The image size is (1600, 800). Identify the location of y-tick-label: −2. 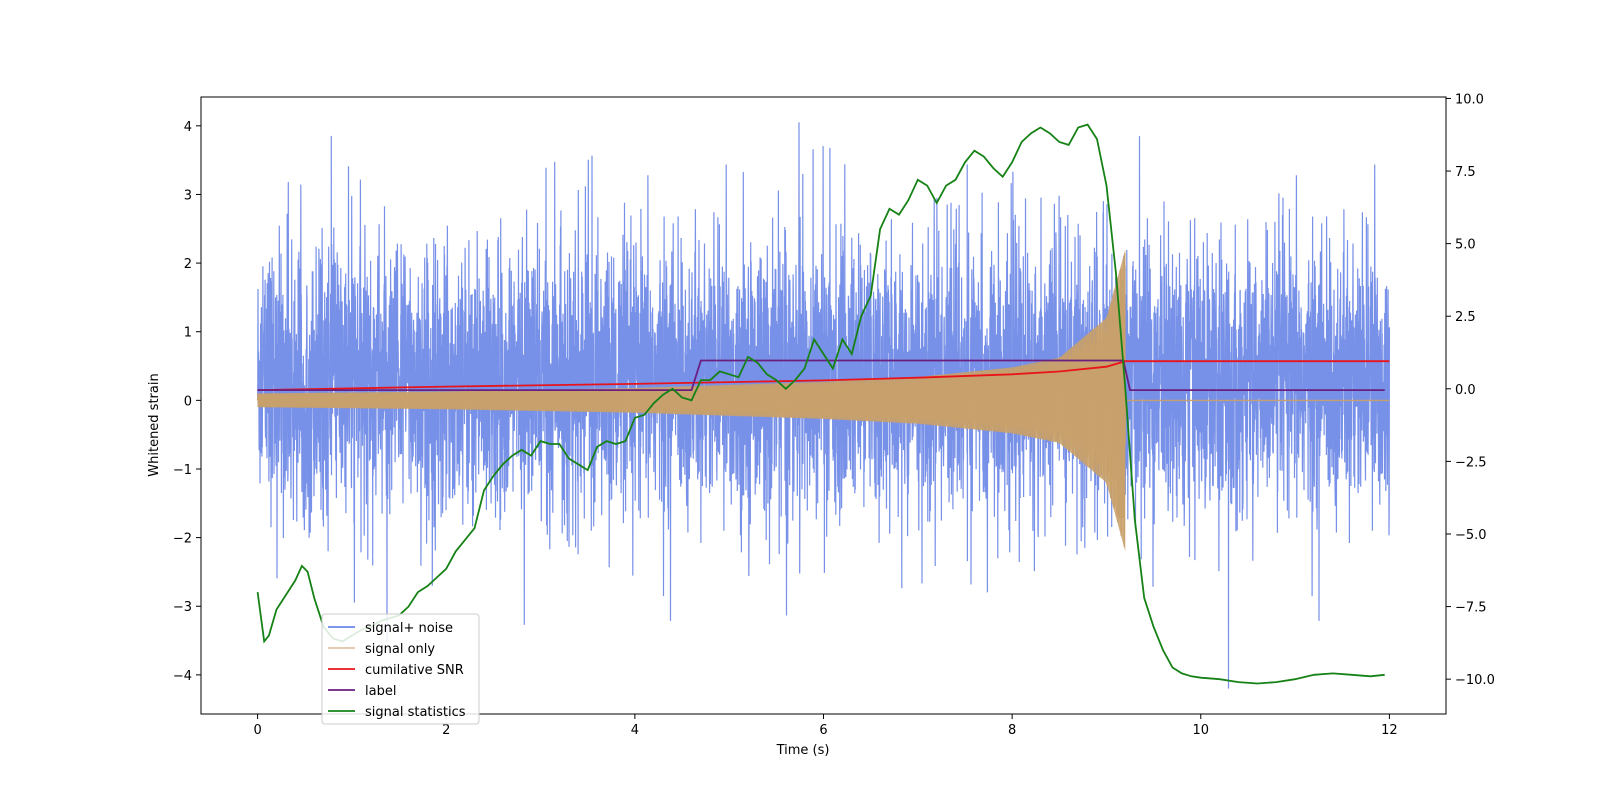
(182, 539).